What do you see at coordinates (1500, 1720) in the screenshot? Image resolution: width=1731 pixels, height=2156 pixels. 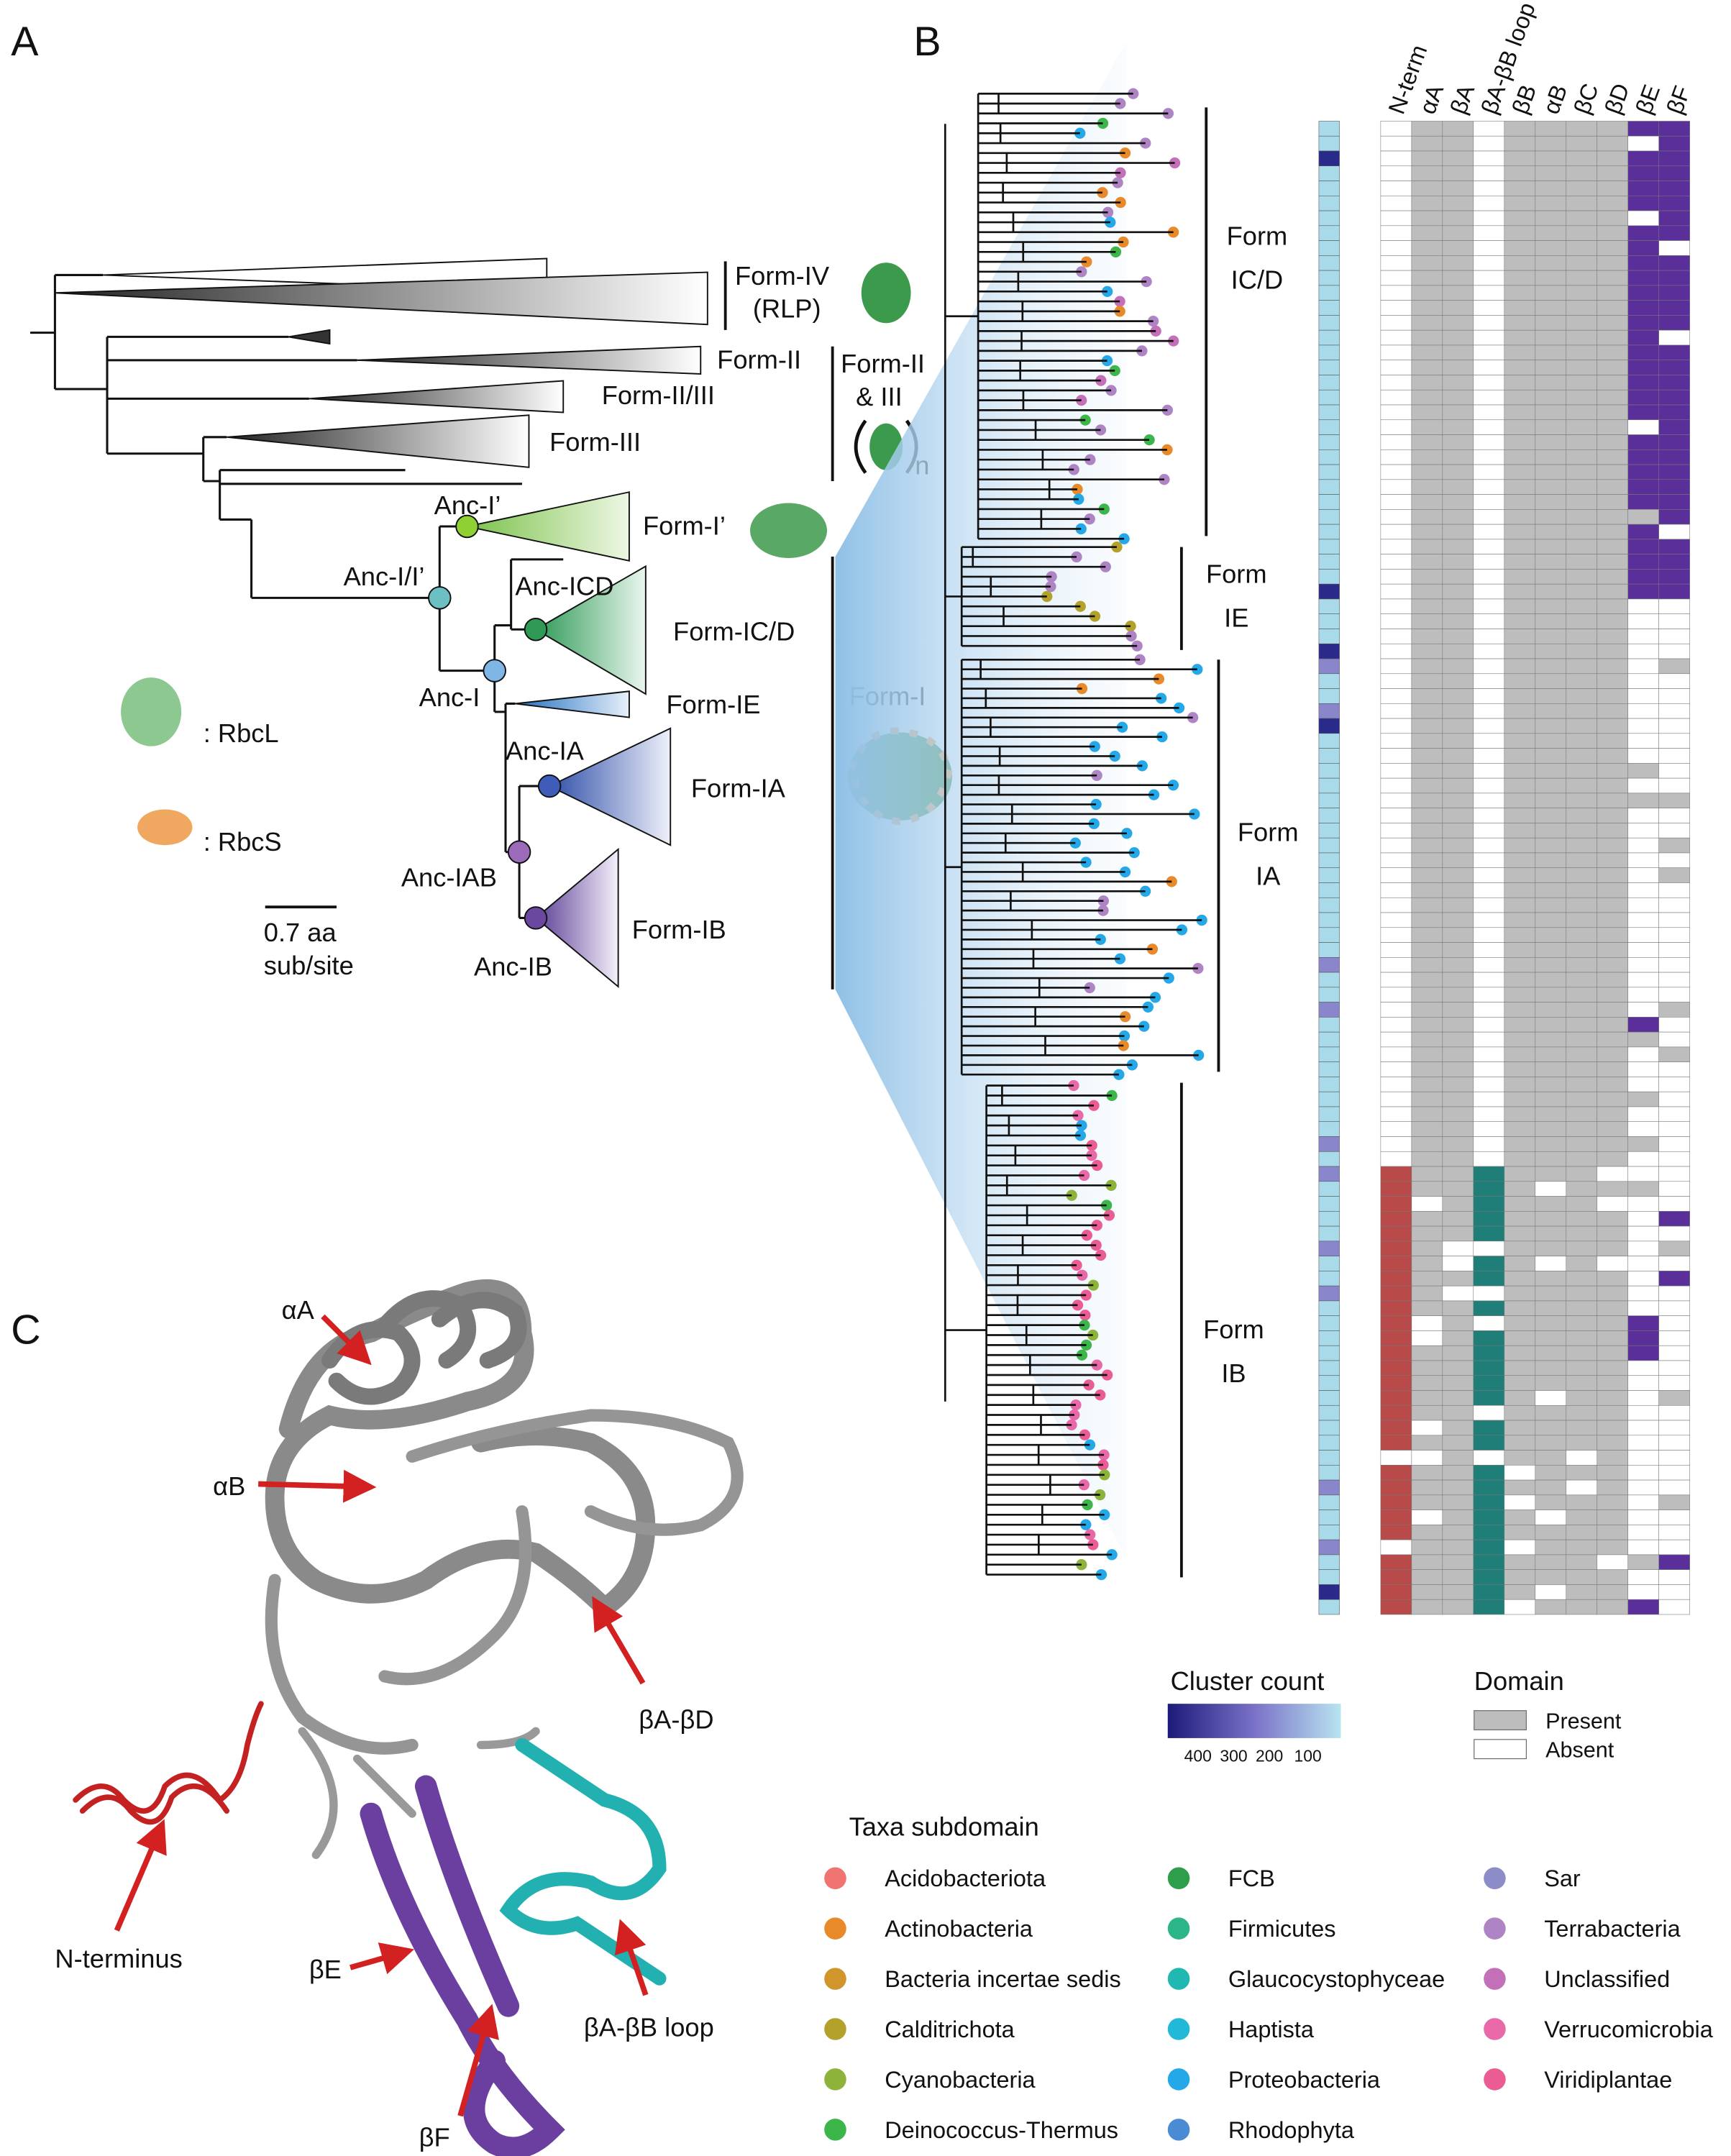 I see `legend-swatch` at bounding box center [1500, 1720].